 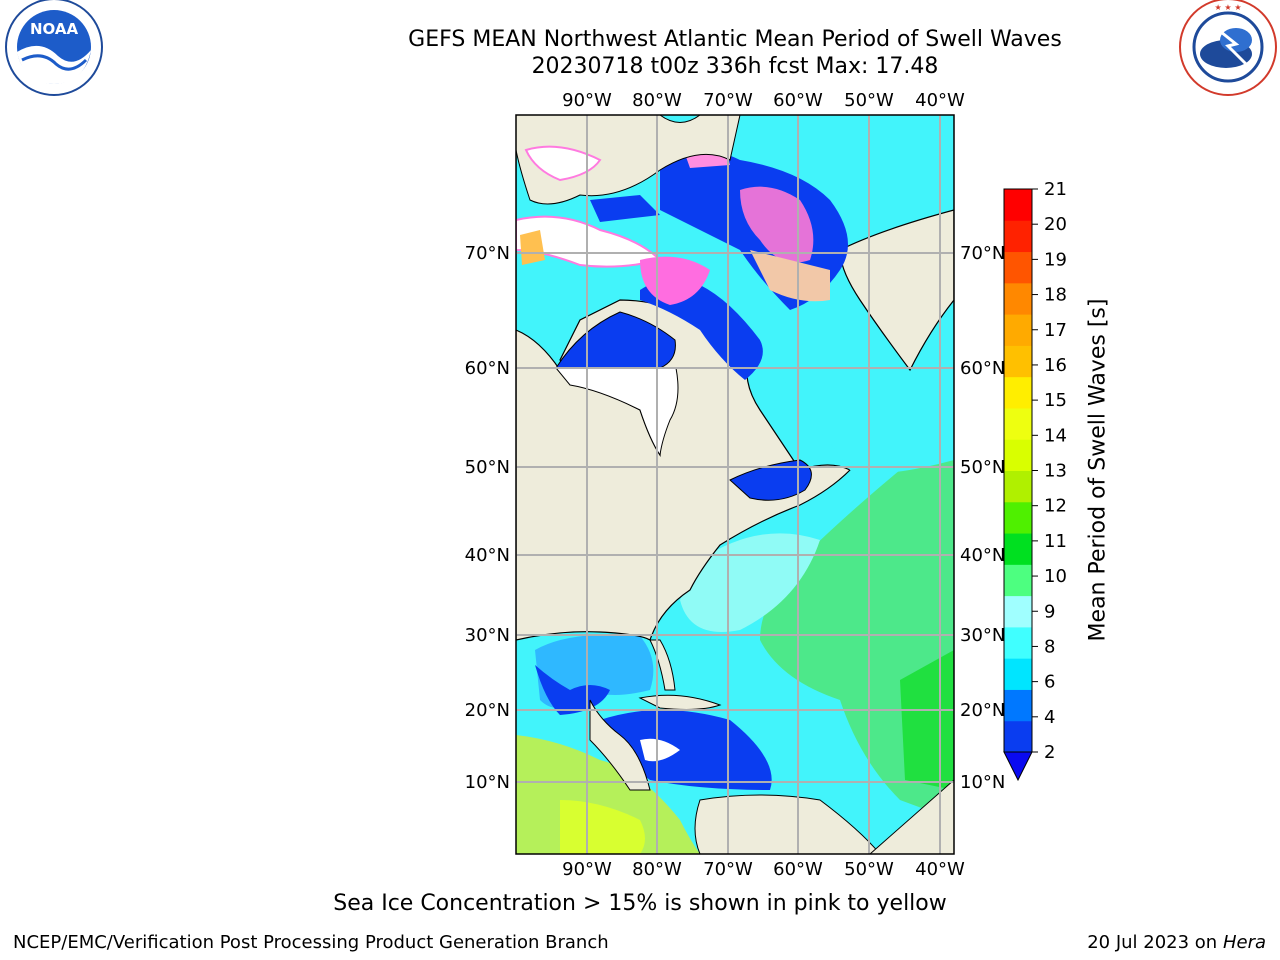 I want to click on colorbar-tick-label: 4, so click(x=1049, y=717).